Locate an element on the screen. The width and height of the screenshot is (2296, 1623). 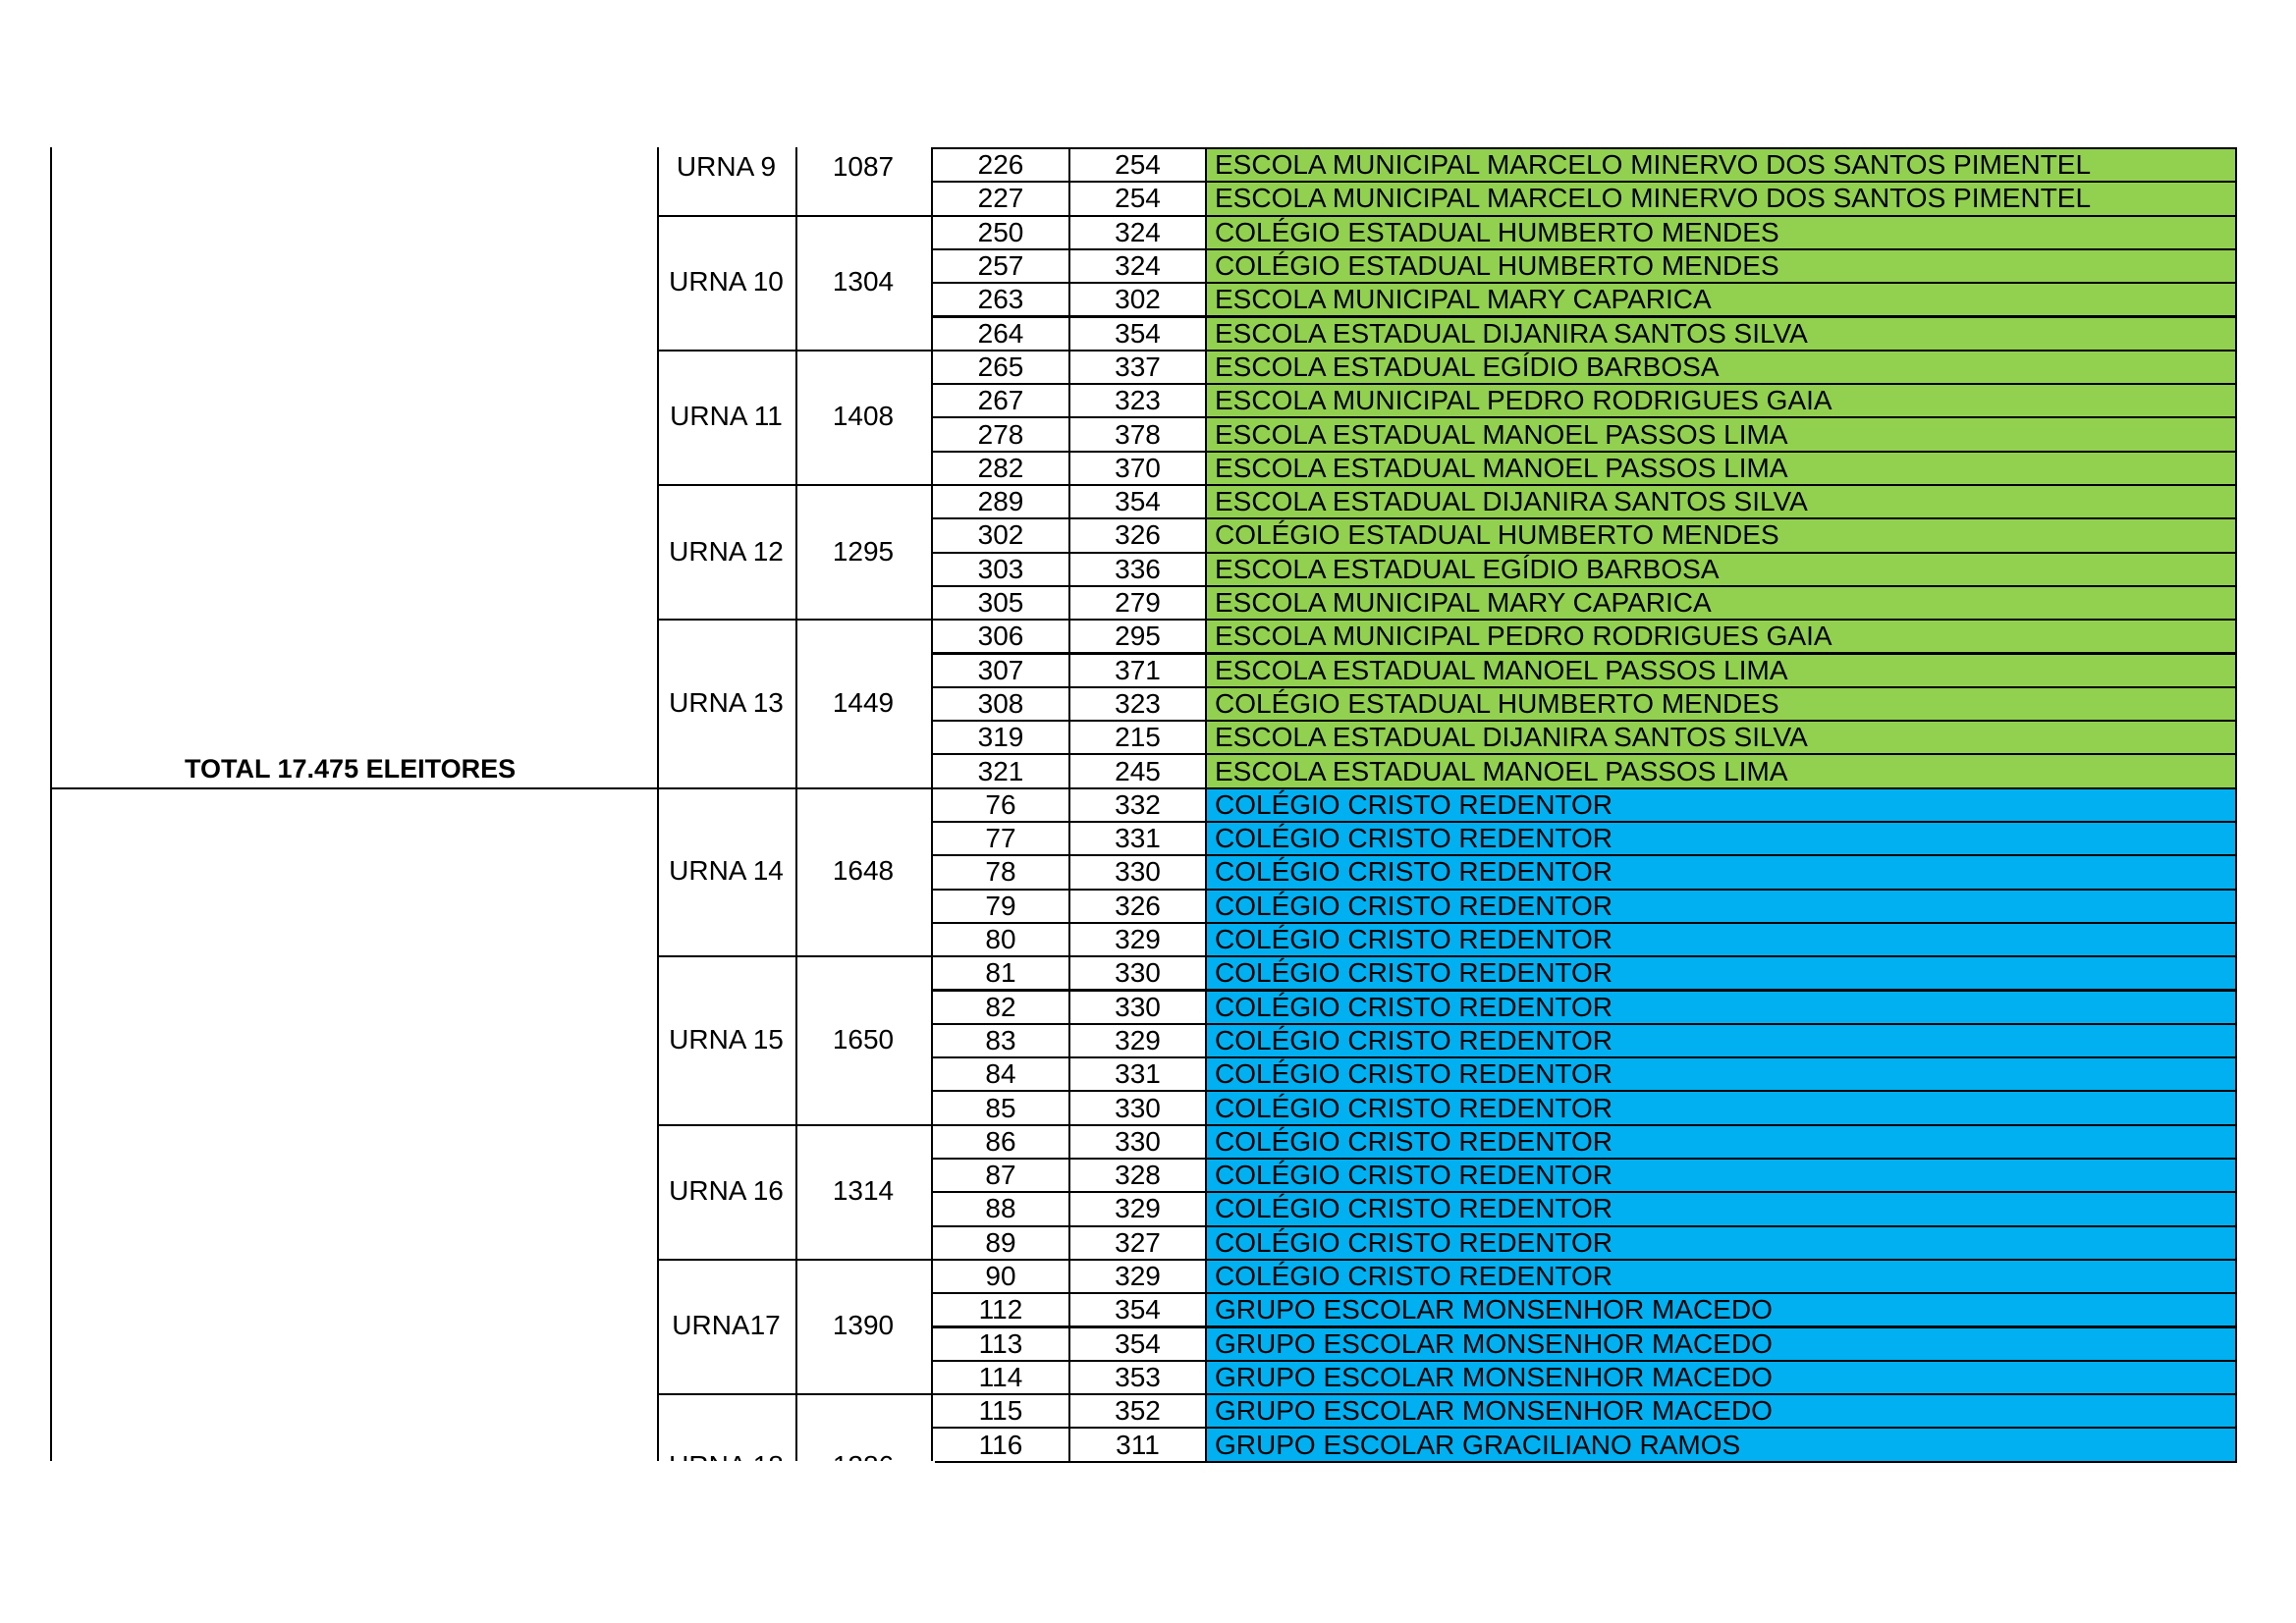
page-break-mask-top is located at coordinates (795, 132).